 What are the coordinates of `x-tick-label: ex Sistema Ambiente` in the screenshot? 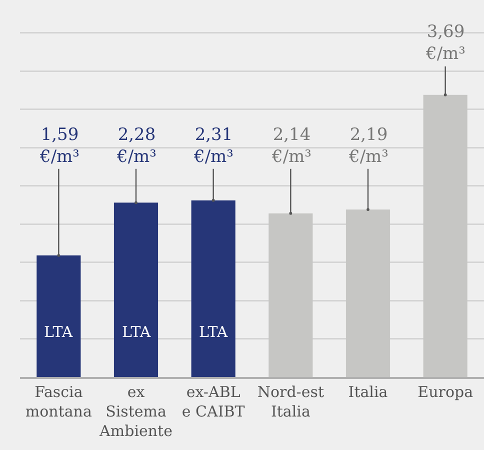 It's located at (135, 411).